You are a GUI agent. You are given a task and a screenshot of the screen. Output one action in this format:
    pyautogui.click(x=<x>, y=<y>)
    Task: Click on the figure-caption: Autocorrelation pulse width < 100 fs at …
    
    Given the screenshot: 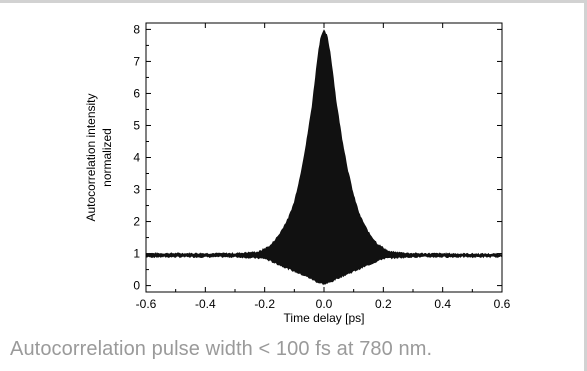 What is the action you would take?
    pyautogui.click(x=221, y=349)
    